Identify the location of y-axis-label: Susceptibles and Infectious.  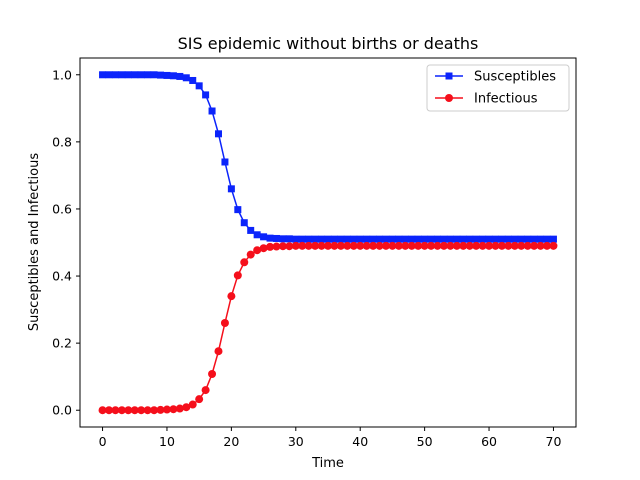
(34, 242).